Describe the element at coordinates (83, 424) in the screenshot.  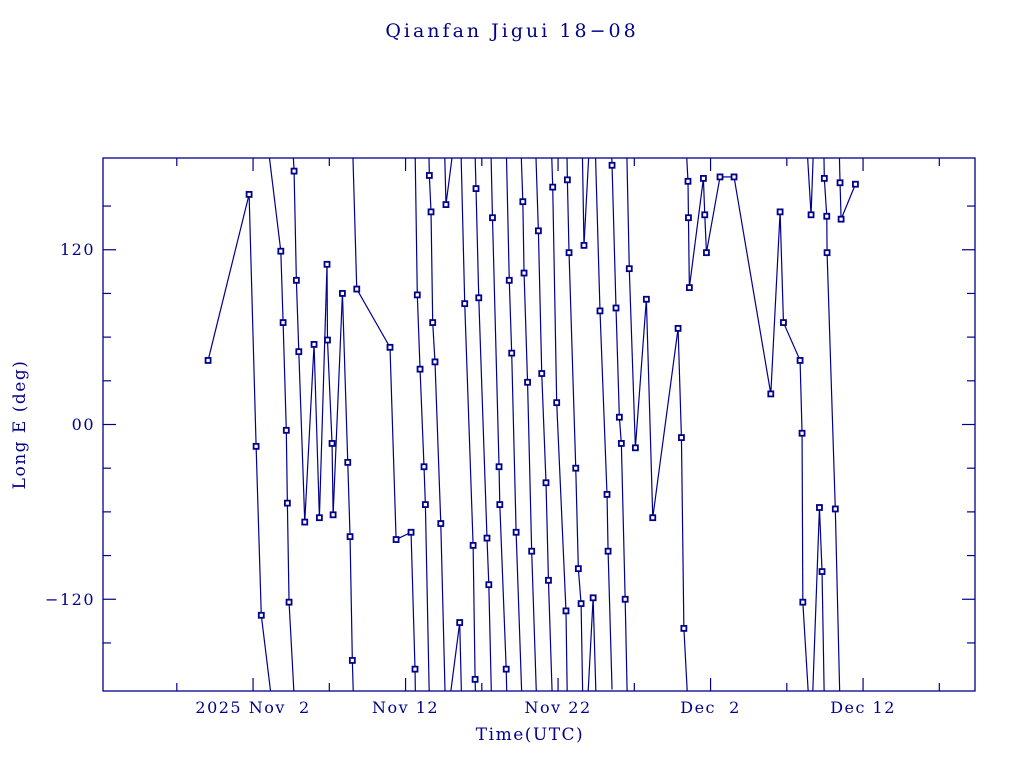
I see `y-tick-label: 00` at that location.